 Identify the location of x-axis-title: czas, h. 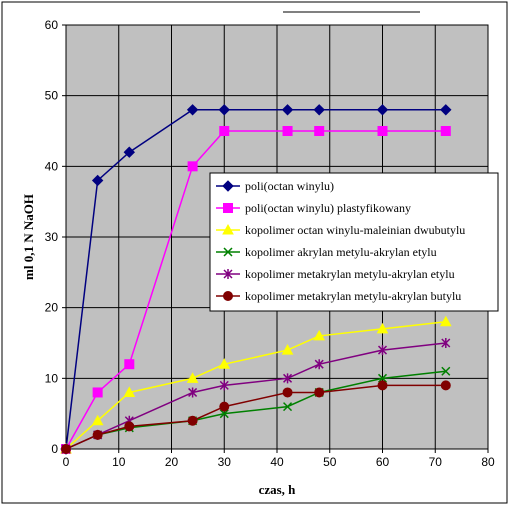
(278, 489).